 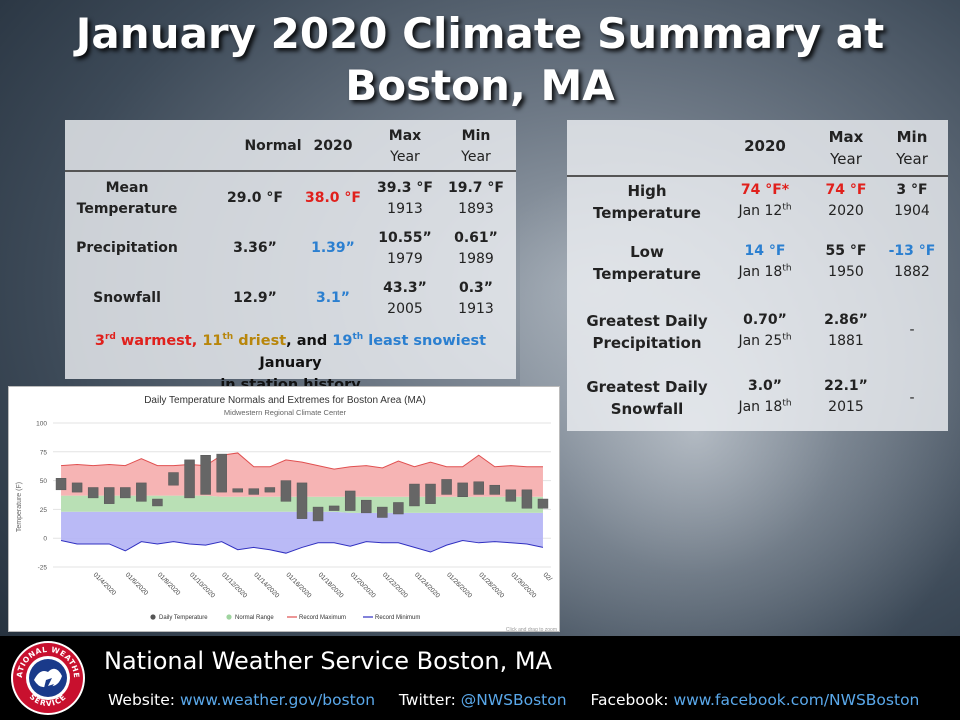 What do you see at coordinates (290, 171) in the screenshot?
I see `header-divider` at bounding box center [290, 171].